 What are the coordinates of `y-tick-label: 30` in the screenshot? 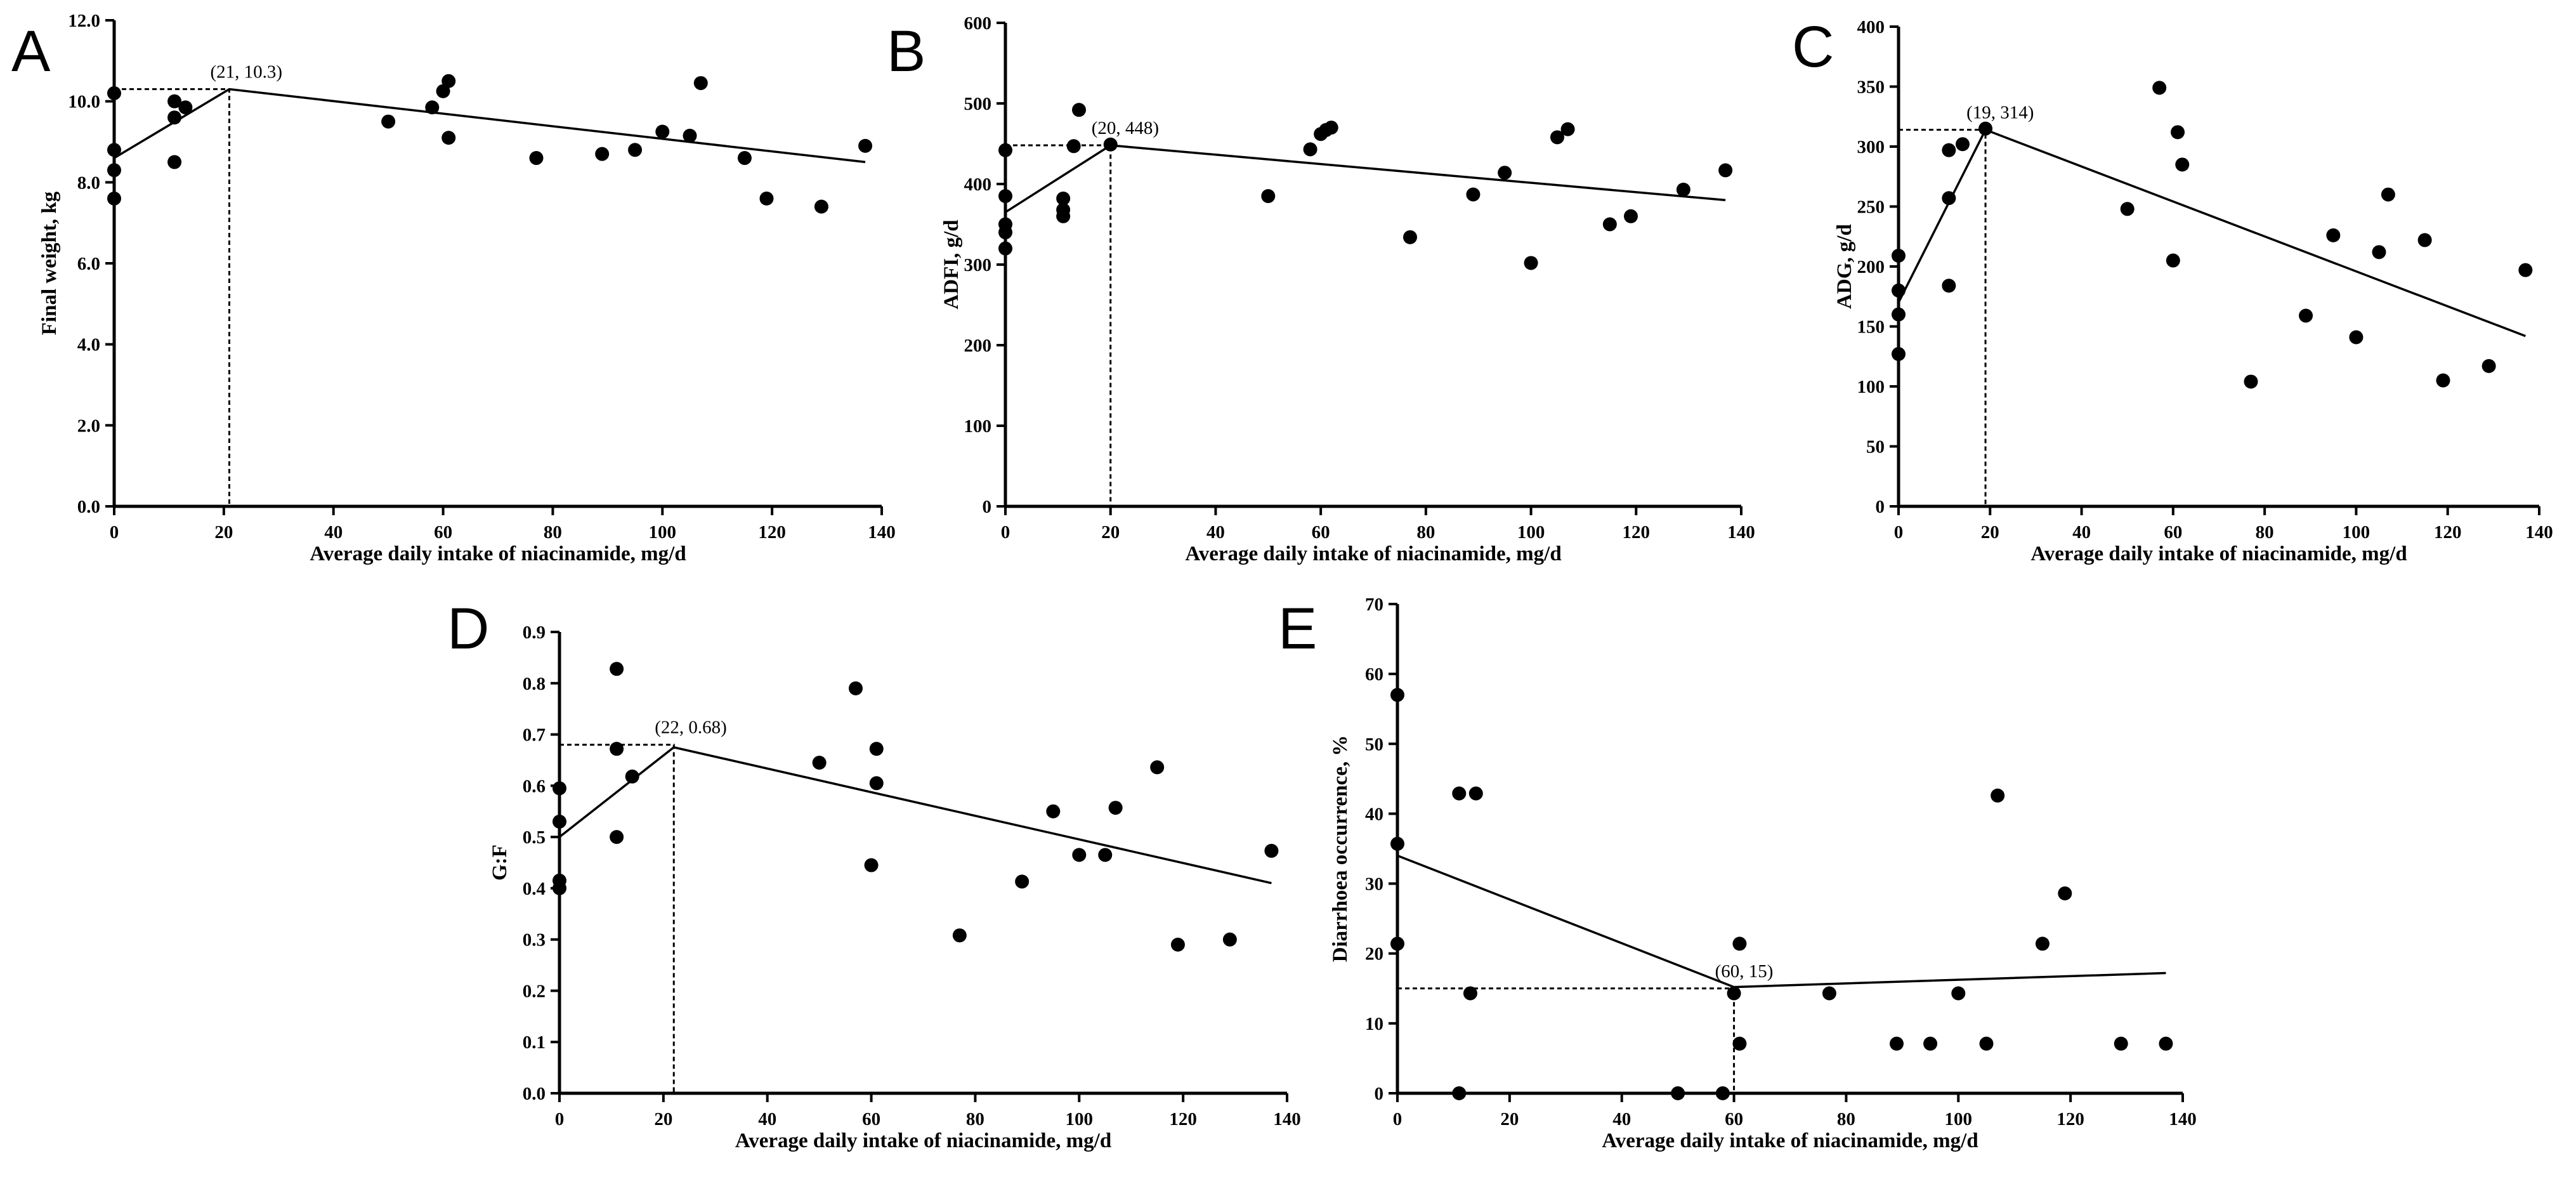 It's located at (1374, 884).